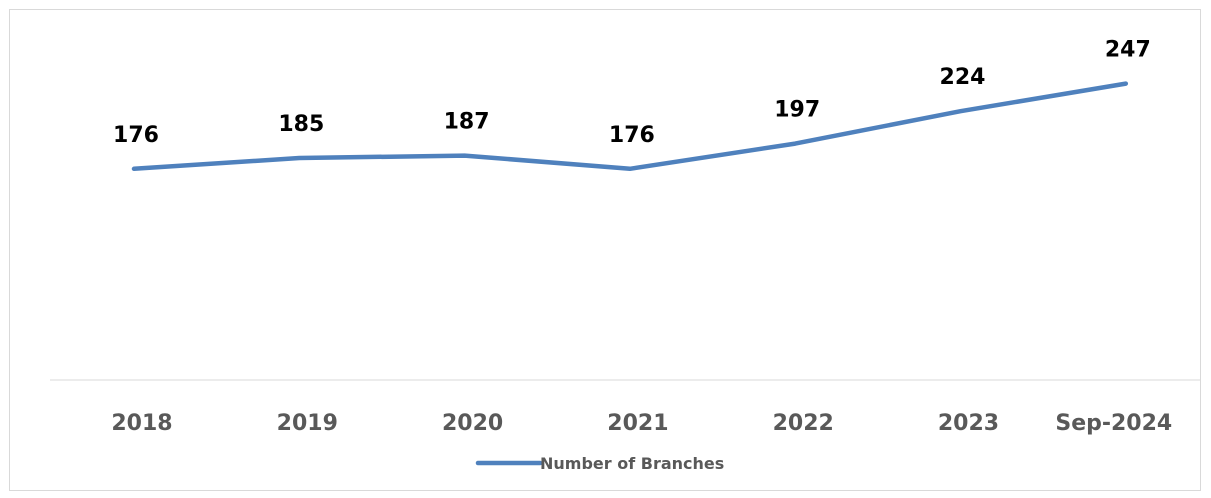 The height and width of the screenshot is (498, 1211). I want to click on data-label: 247, so click(1128, 50).